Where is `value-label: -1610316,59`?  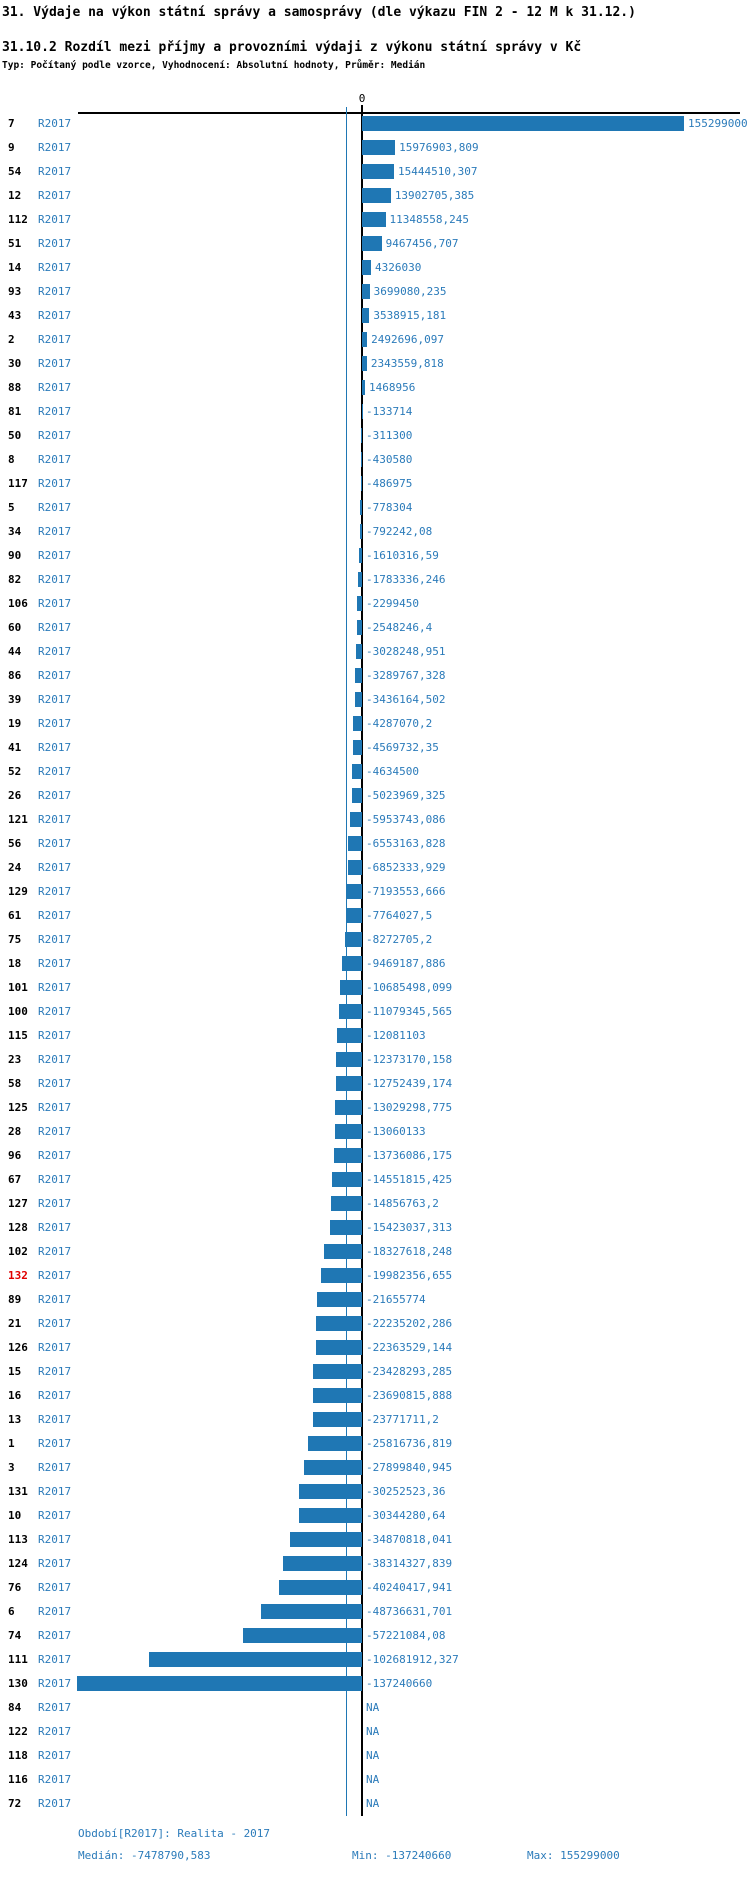 value-label: -1610316,59 is located at coordinates (402, 555).